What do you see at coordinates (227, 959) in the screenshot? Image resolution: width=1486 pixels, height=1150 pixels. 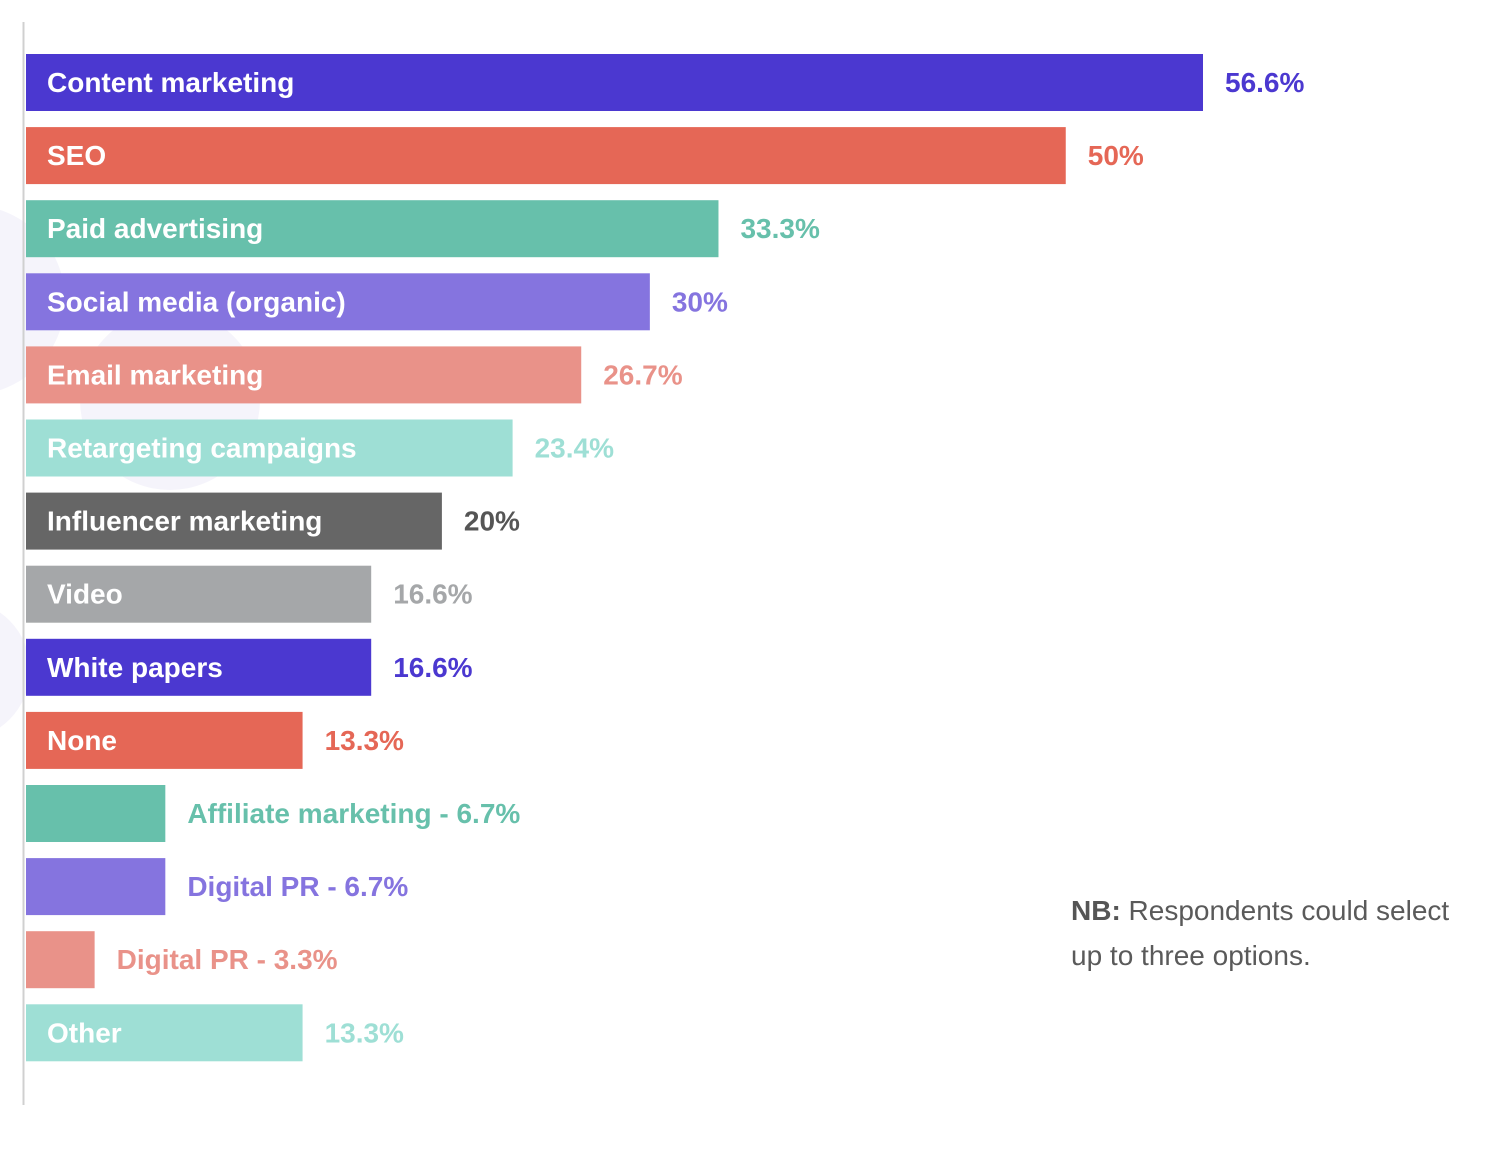 I see `category-value-label: Digital PR - 3.3%` at bounding box center [227, 959].